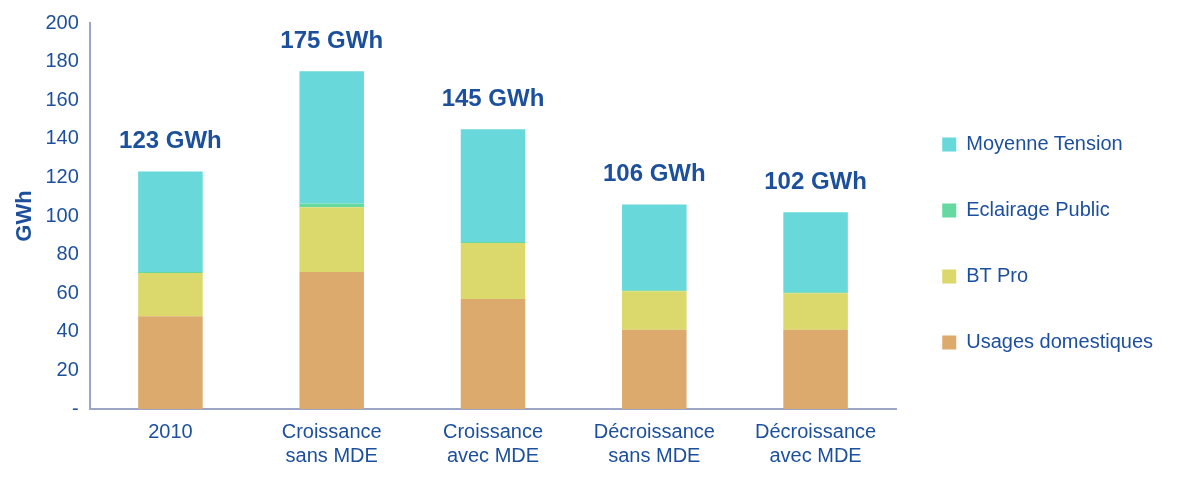 The height and width of the screenshot is (479, 1181). Describe the element at coordinates (816, 442) in the screenshot. I see `x-tick-label: Décroissance avec MDE` at that location.